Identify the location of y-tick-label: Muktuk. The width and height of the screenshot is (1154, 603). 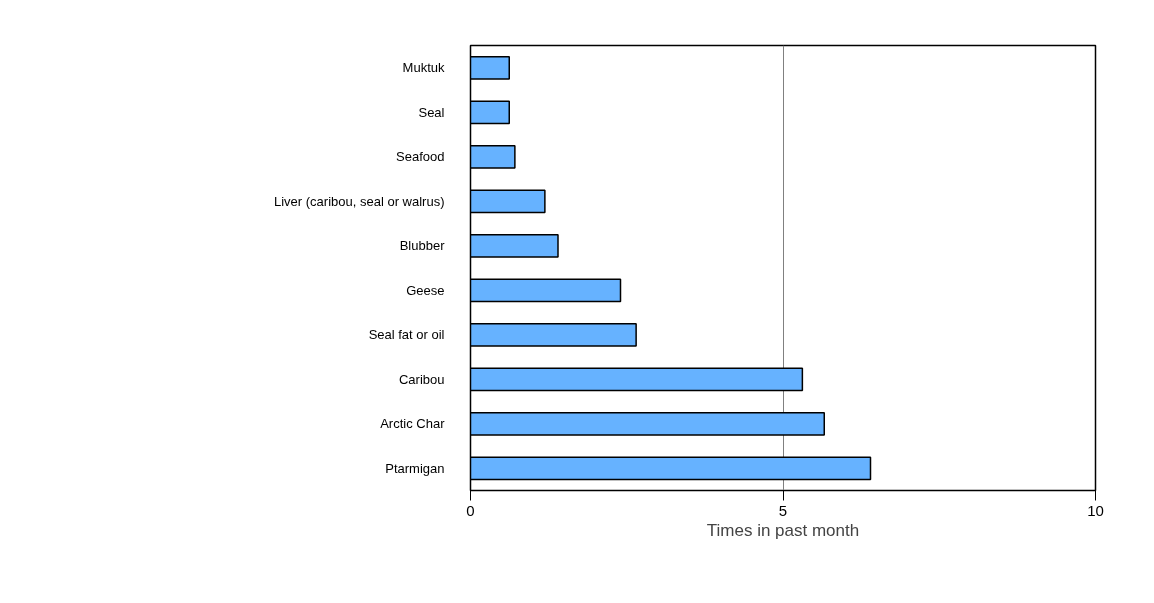
(423, 68).